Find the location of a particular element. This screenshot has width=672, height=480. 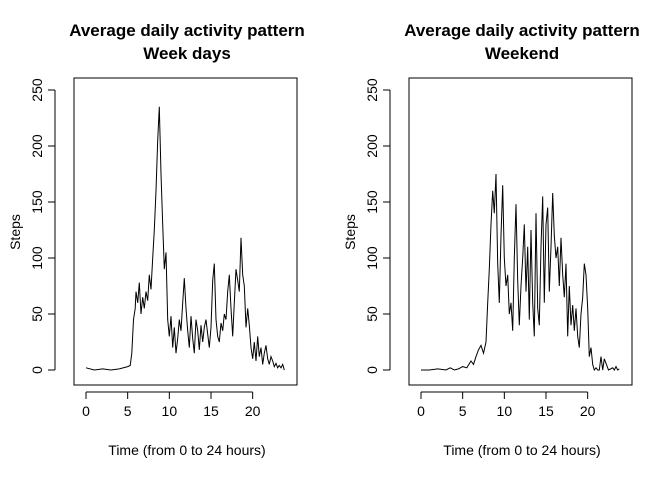

y-axis-label-weekend: Steps is located at coordinates (350, 232).